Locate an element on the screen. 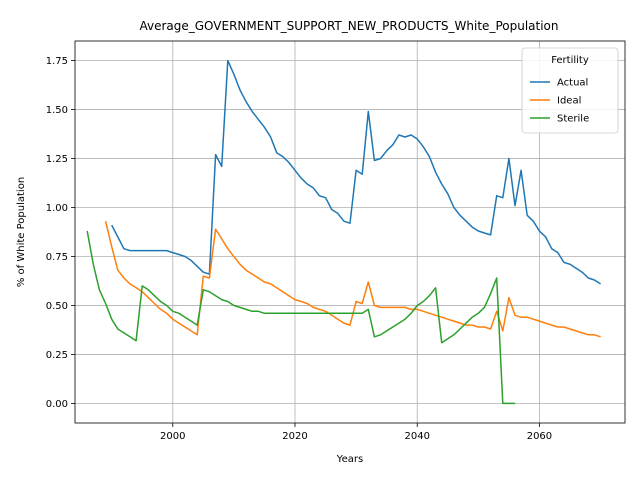  y-tick-label: 0.25 is located at coordinates (57, 355).